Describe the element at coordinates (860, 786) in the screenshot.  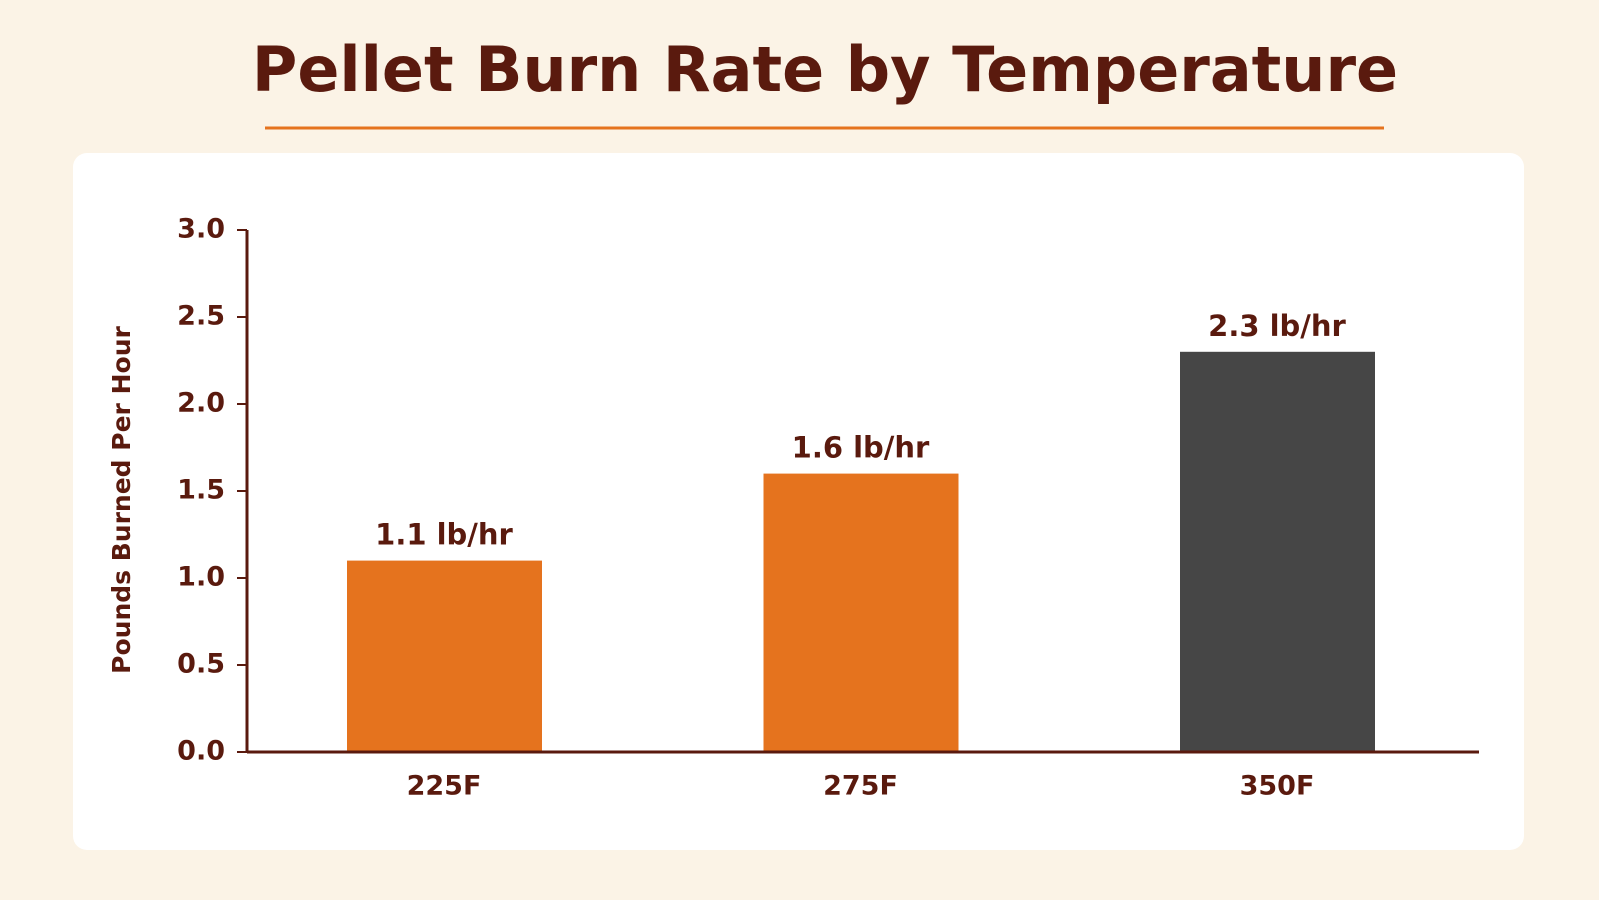
I see `x-tick-label: 275F` at that location.